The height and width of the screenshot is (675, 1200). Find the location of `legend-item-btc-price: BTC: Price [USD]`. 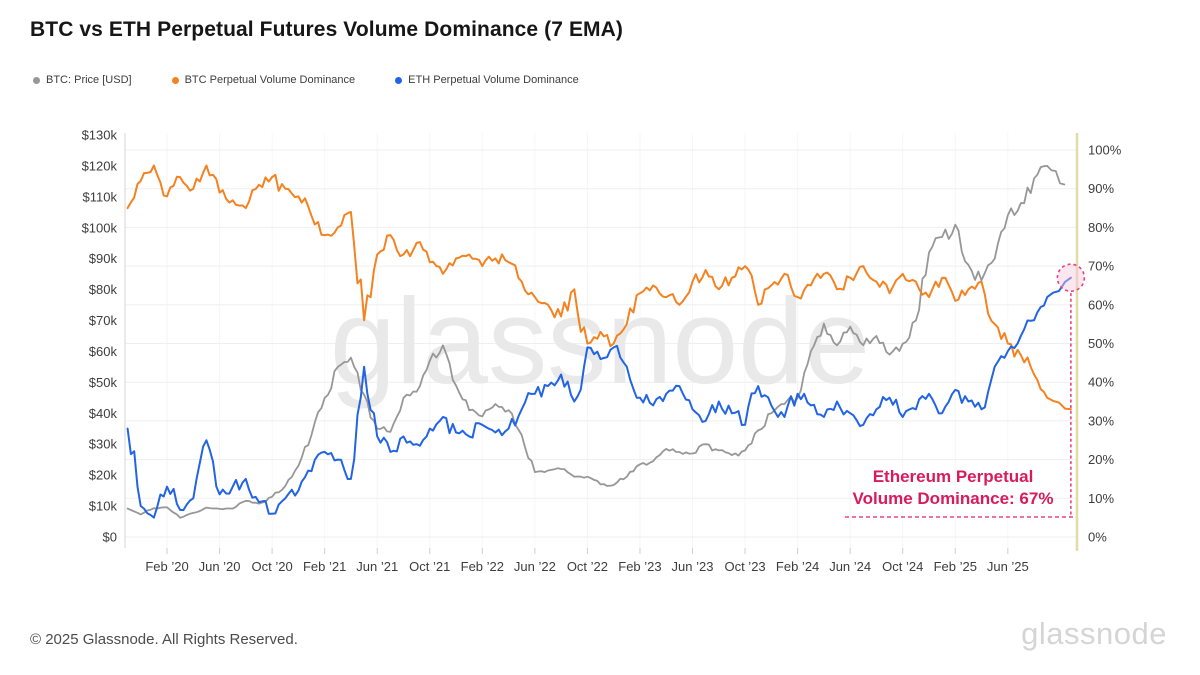

legend-item-btc-price: BTC: Price [USD] is located at coordinates (82, 80).